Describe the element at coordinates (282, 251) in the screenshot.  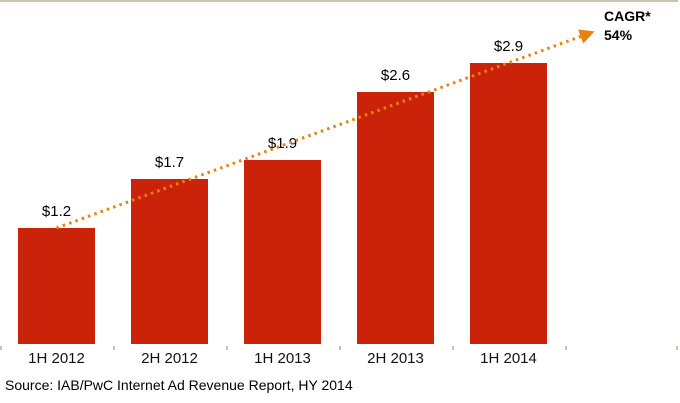
I see `bar-1h-2013` at that location.